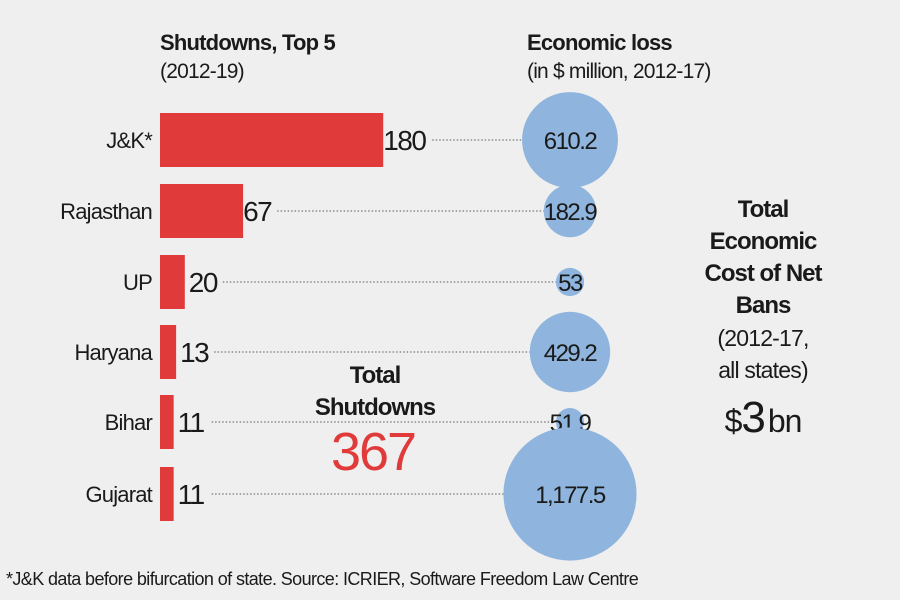 The image size is (900, 600). Describe the element at coordinates (118, 494) in the screenshot. I see `category-label: Gujarat` at that location.